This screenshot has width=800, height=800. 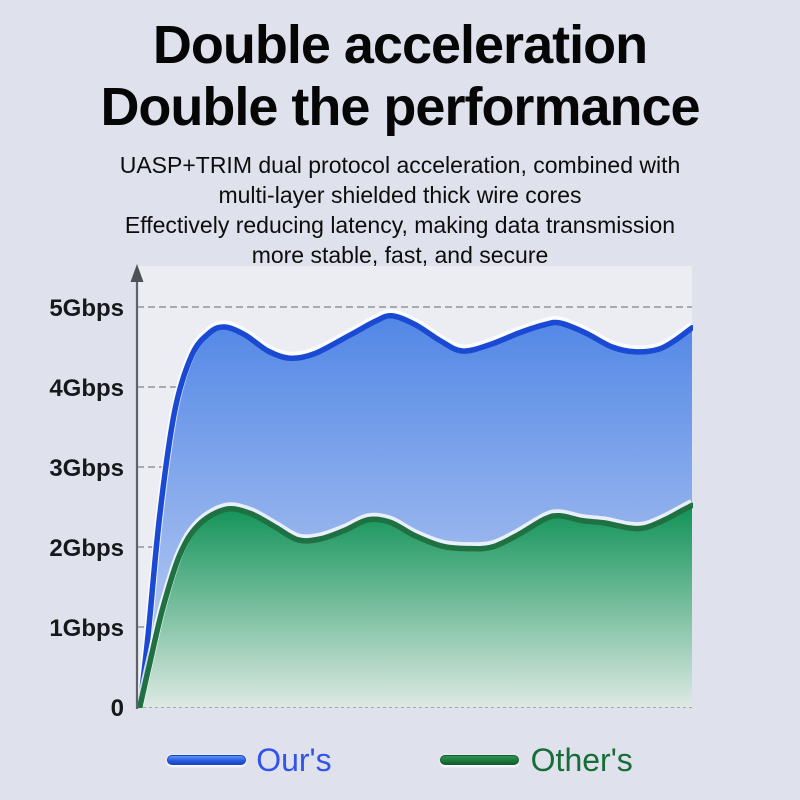 What do you see at coordinates (117, 708) in the screenshot?
I see `y-tick-label: 0` at bounding box center [117, 708].